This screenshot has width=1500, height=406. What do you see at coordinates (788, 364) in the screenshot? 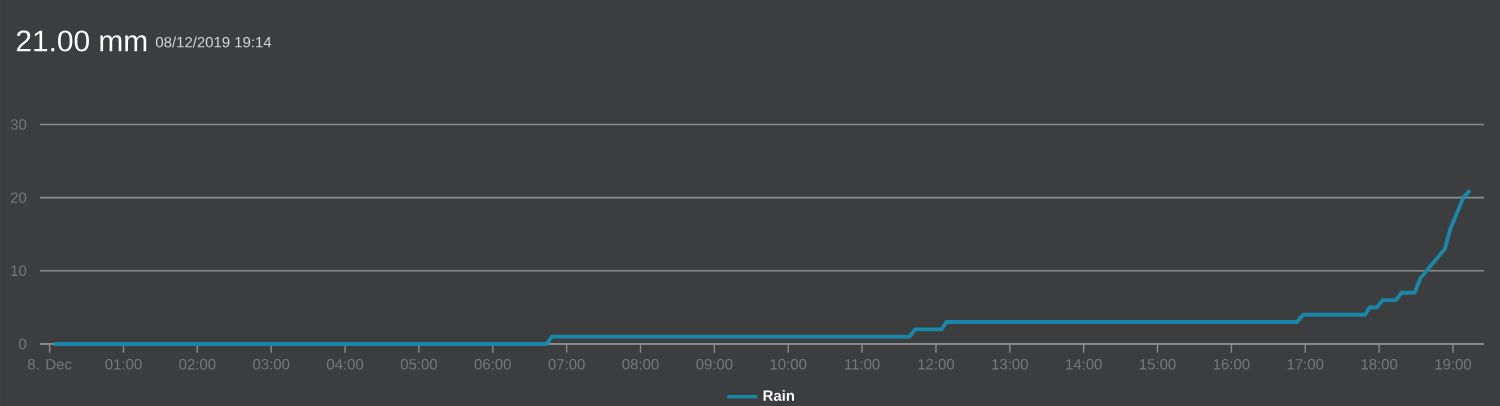
I see `x-tick-label: 10:00` at bounding box center [788, 364].